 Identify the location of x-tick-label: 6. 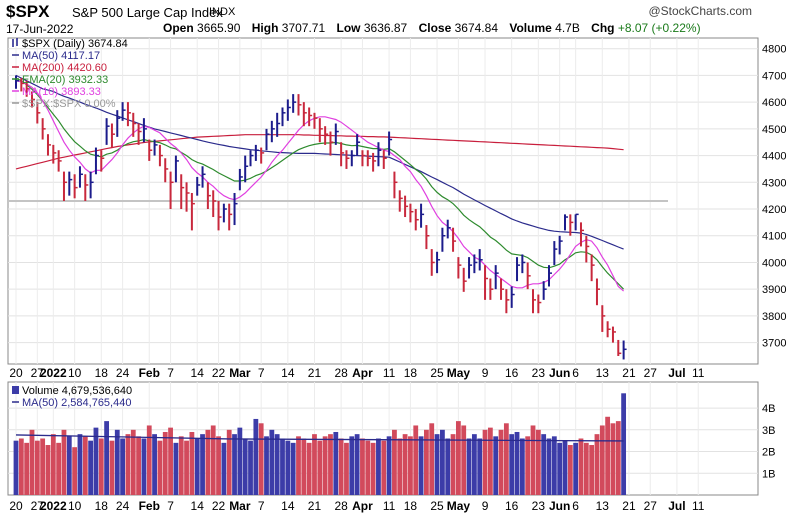
(575, 373).